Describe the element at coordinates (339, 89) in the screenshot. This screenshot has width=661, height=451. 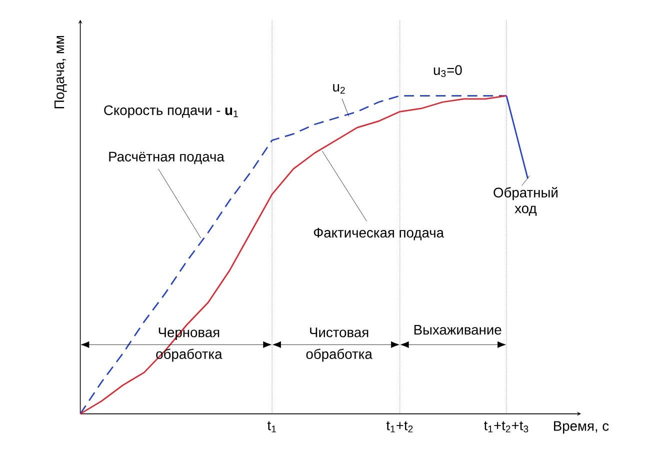
I see `text: u$_{2}$` at that location.